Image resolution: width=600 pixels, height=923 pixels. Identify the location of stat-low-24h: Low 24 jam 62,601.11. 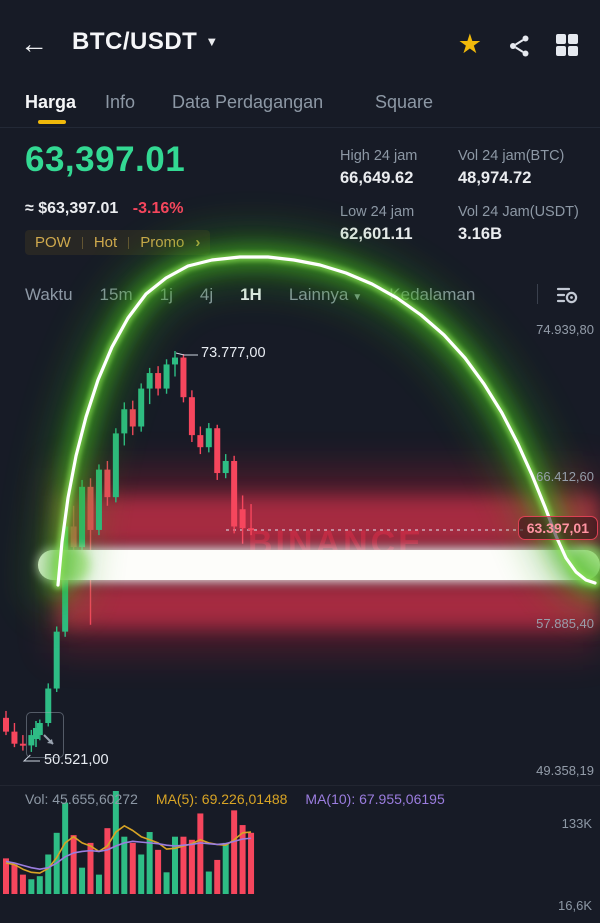
(394, 224).